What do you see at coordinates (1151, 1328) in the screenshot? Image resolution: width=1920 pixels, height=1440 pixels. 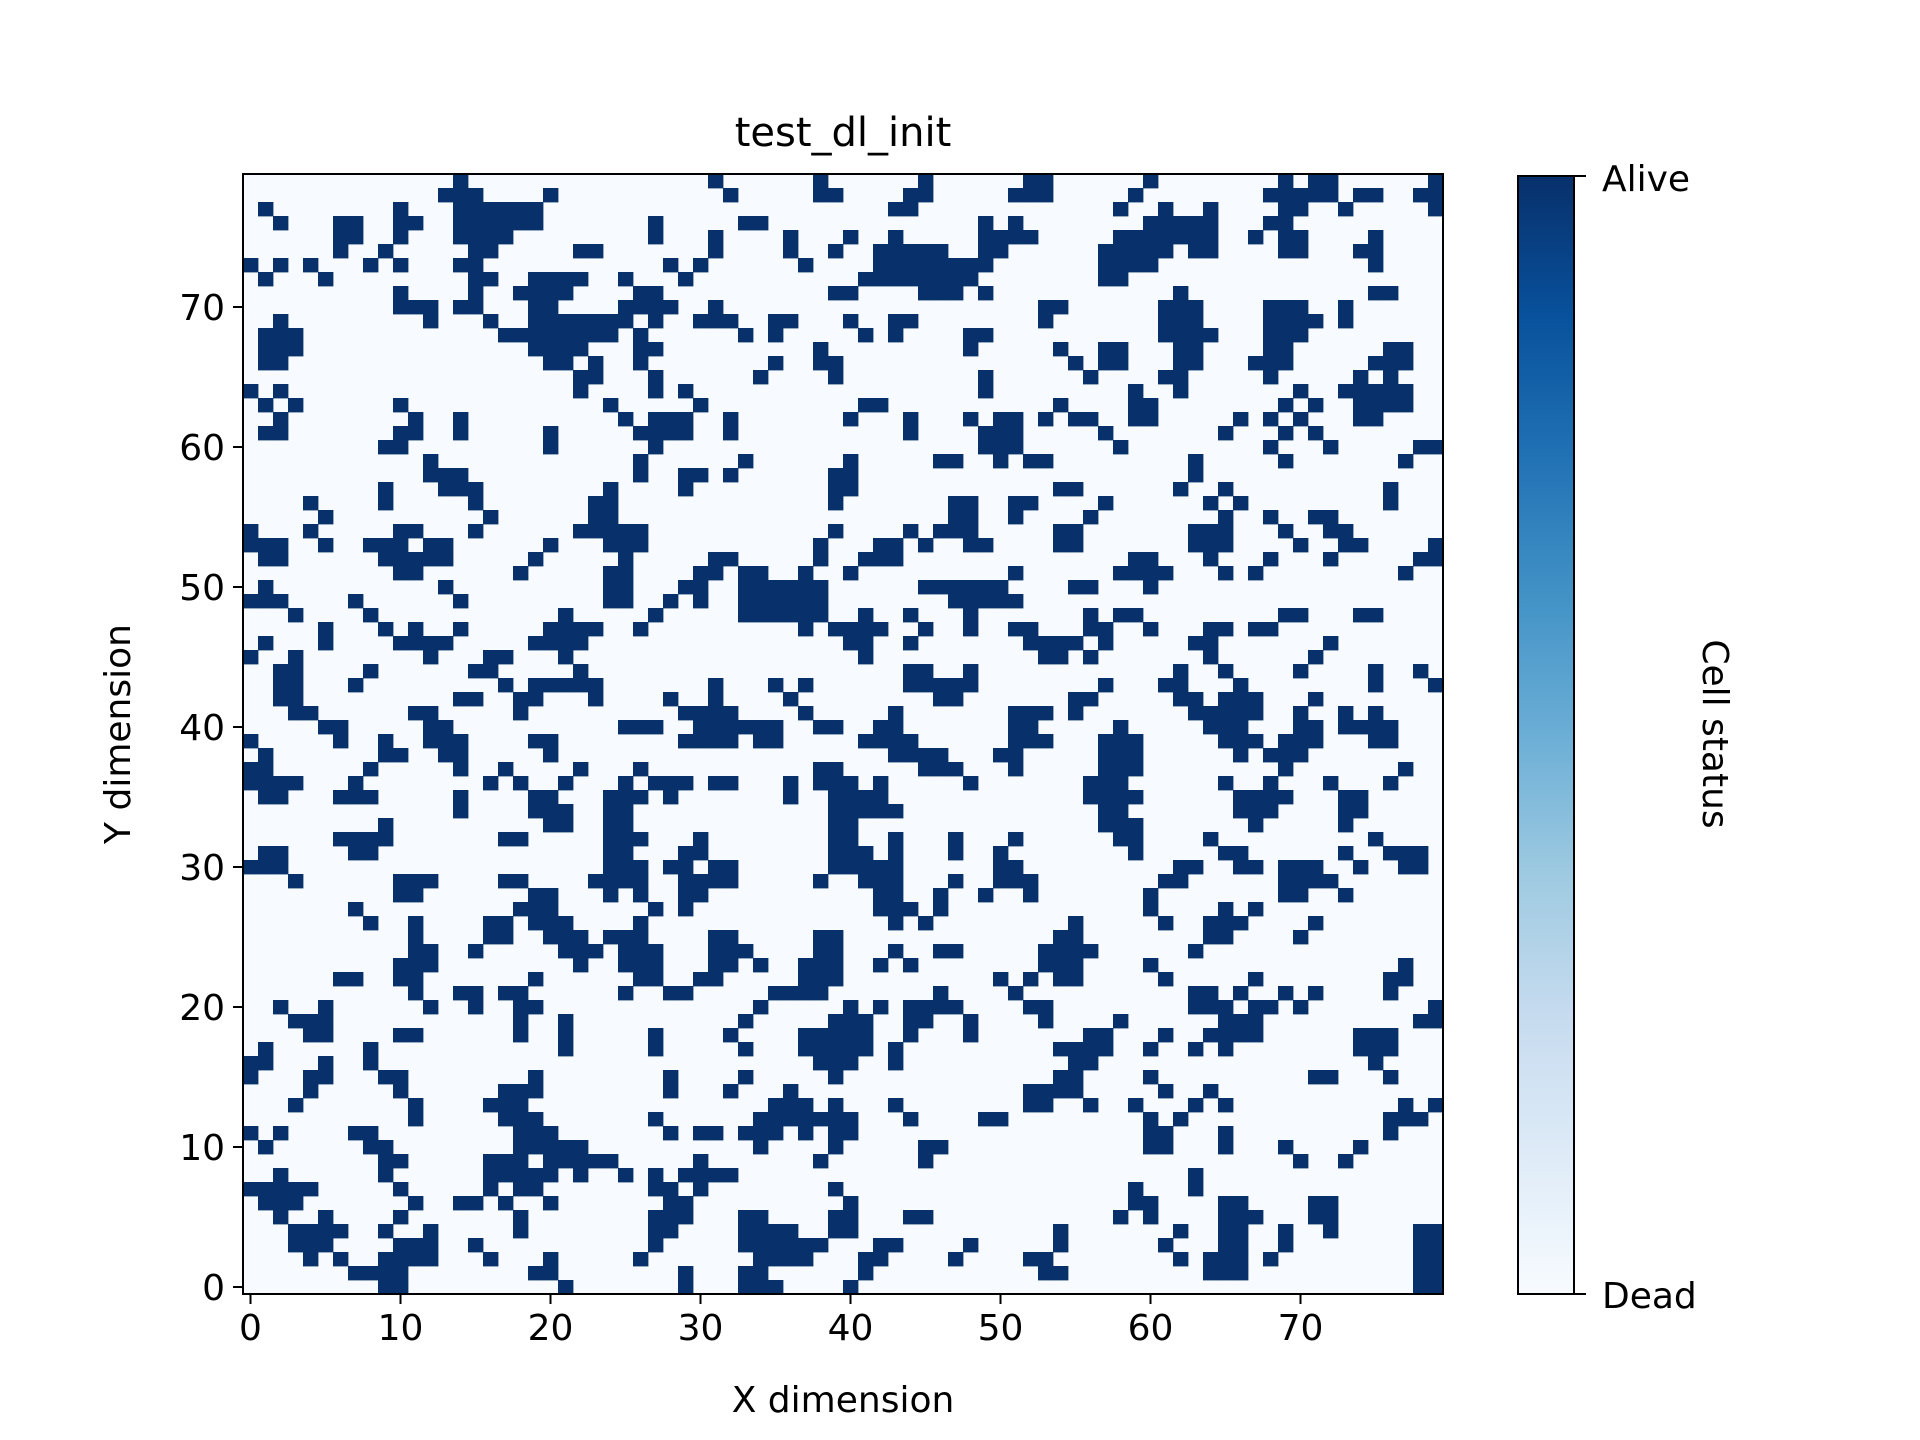 I see `x-tick-label: 60` at bounding box center [1151, 1328].